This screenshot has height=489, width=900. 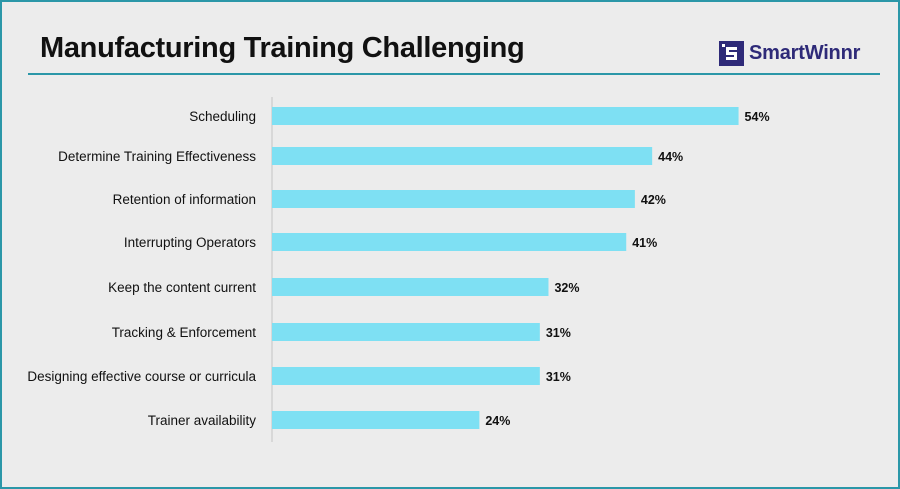 I want to click on category-label: Retention of information, so click(x=184, y=199).